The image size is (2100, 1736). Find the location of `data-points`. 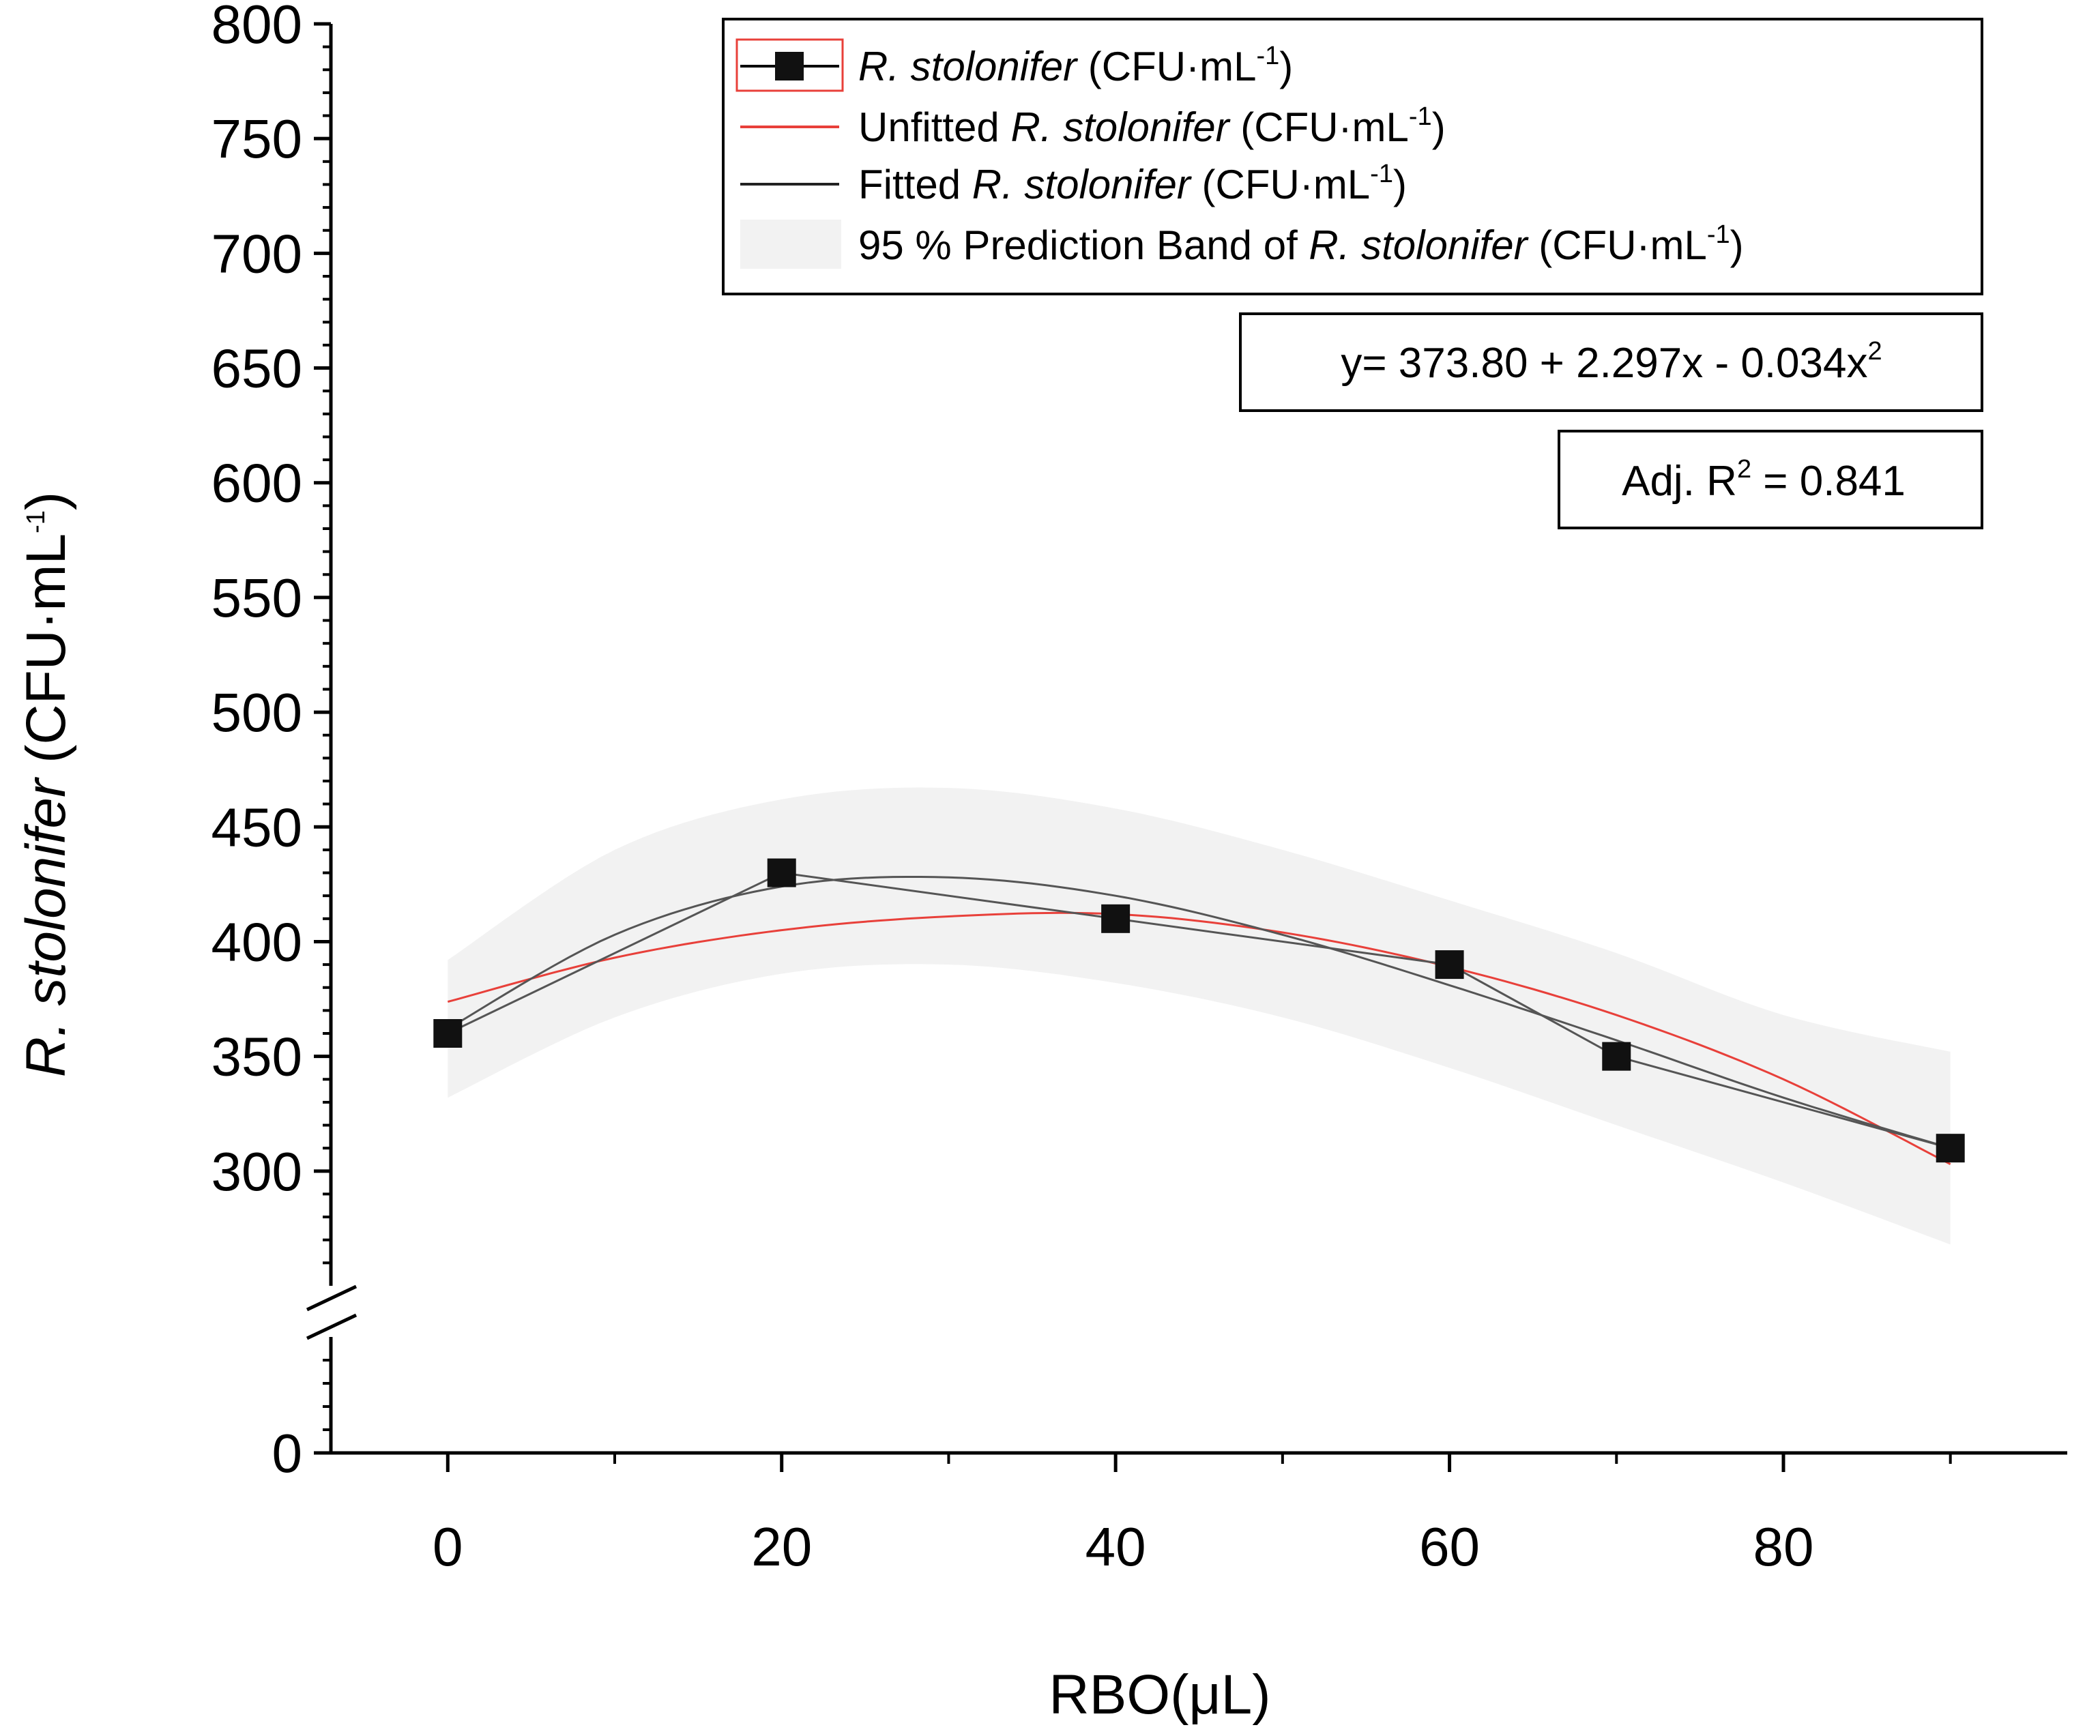

data-points is located at coordinates (1199, 1011).